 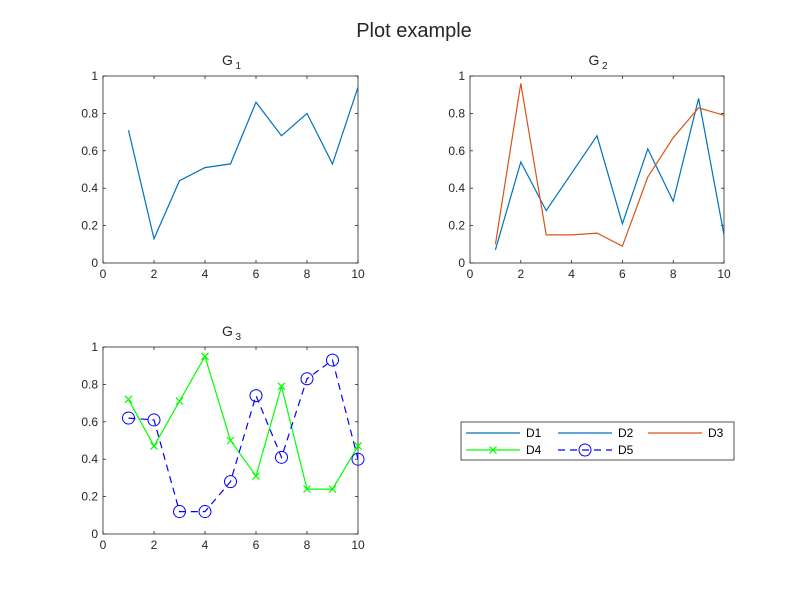 What do you see at coordinates (534, 450) in the screenshot?
I see `legend-label: D4` at bounding box center [534, 450].